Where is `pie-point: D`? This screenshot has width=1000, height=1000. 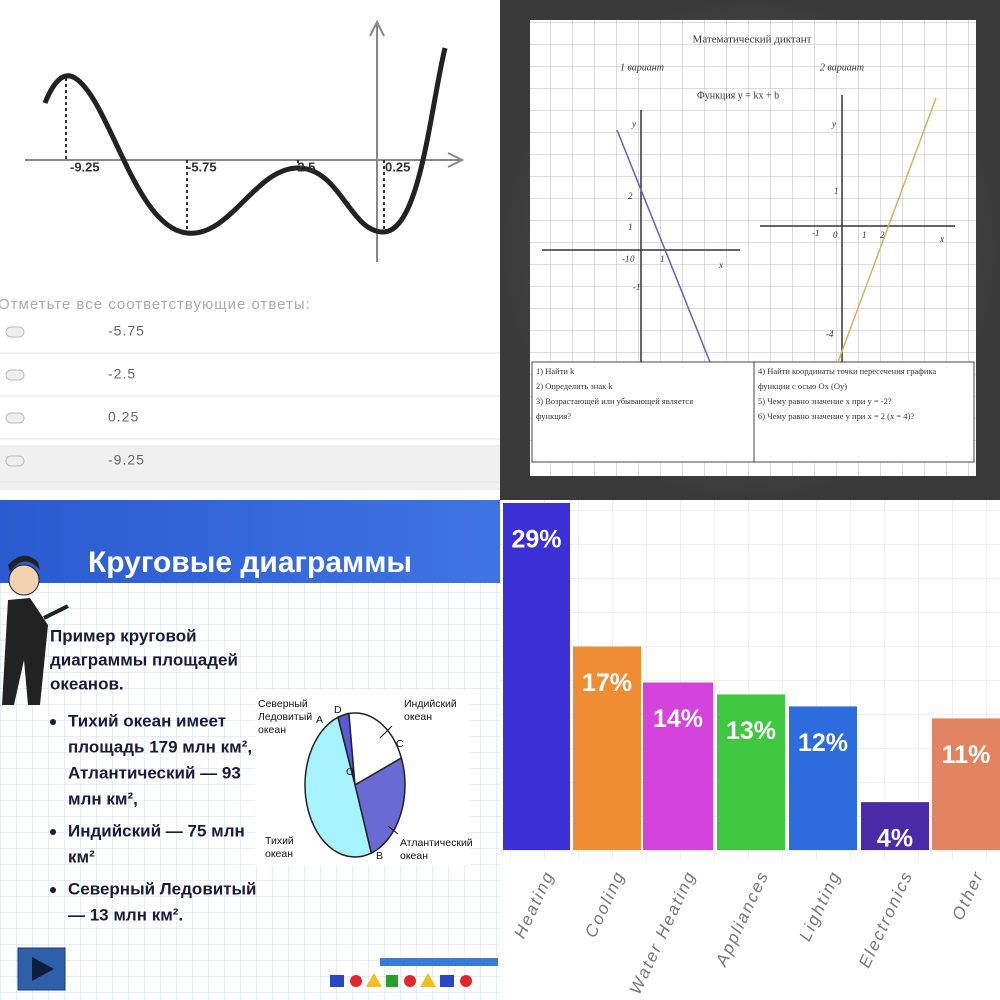 pie-point: D is located at coordinates (338, 710).